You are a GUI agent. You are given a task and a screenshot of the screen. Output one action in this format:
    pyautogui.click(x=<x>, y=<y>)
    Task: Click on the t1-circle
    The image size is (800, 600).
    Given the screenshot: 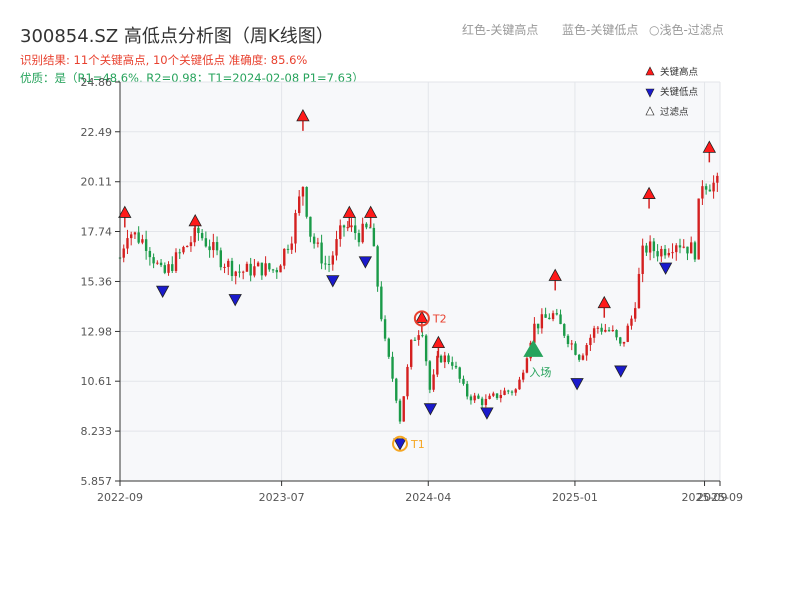 What is the action you would take?
    pyautogui.click(x=400, y=443)
    